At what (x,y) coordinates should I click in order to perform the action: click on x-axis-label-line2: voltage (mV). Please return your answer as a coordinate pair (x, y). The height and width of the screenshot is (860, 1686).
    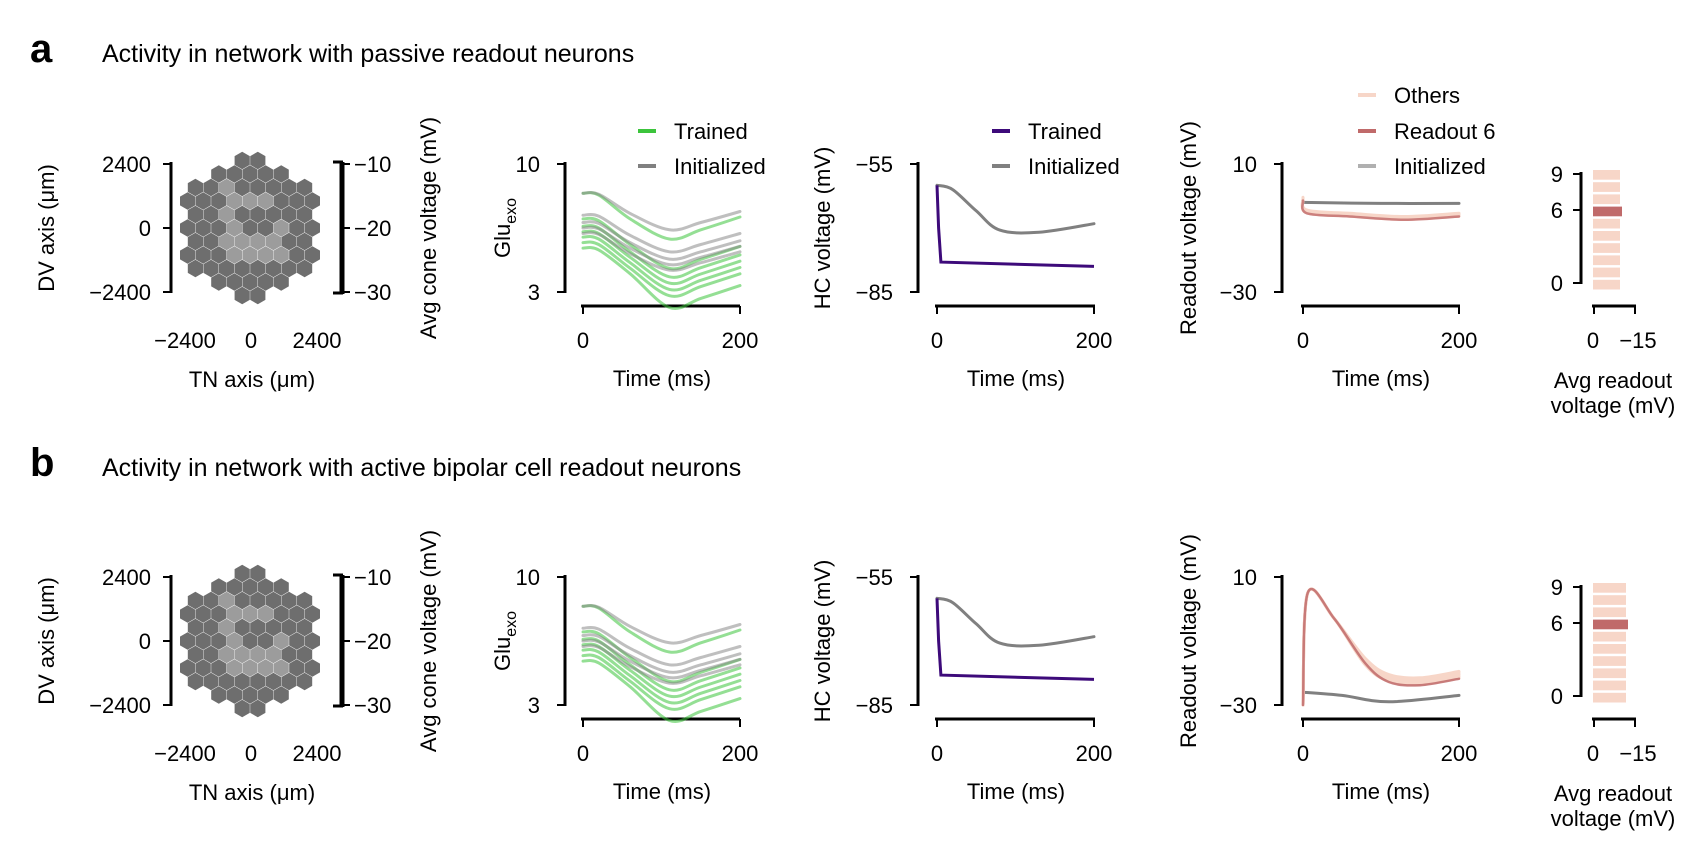
    Looking at the image, I should click on (1613, 405).